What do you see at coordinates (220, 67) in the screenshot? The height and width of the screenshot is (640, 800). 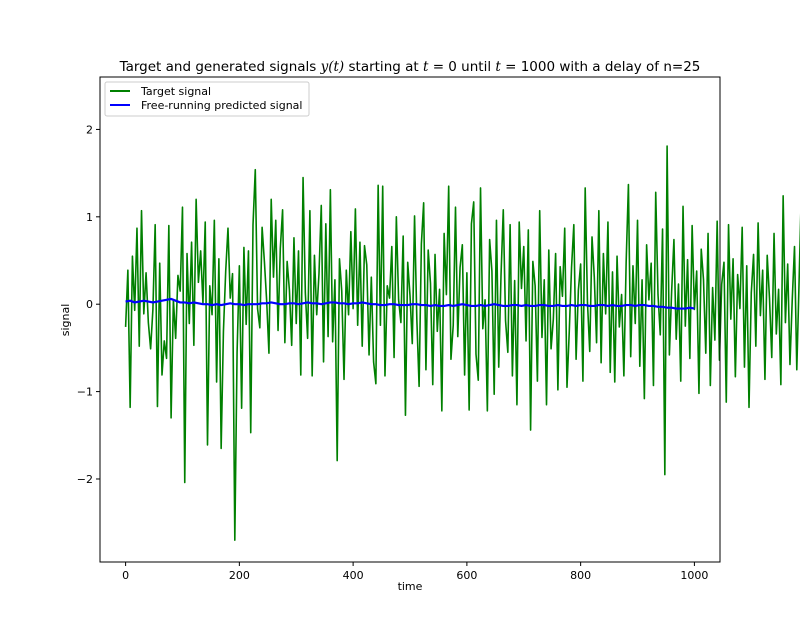 I see `title-part-1: Target and generated signals` at bounding box center [220, 67].